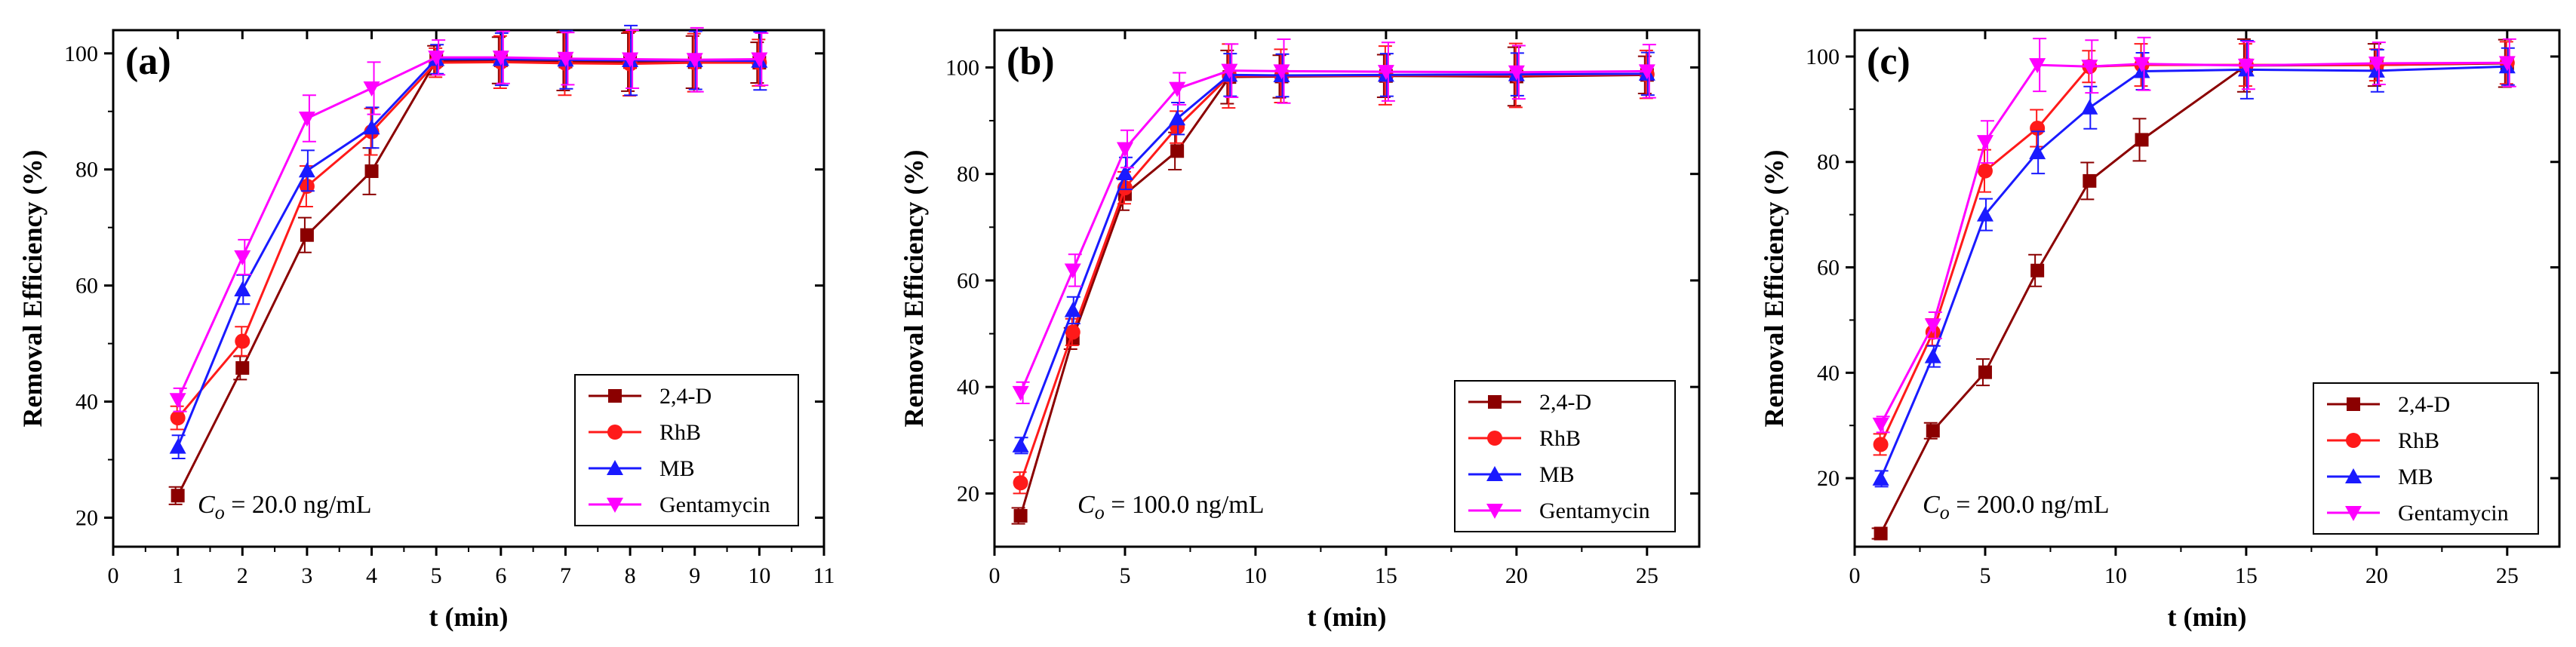 This screenshot has width=2576, height=647. What do you see at coordinates (2246, 575) in the screenshot?
I see `x-tick-label: 15` at bounding box center [2246, 575].